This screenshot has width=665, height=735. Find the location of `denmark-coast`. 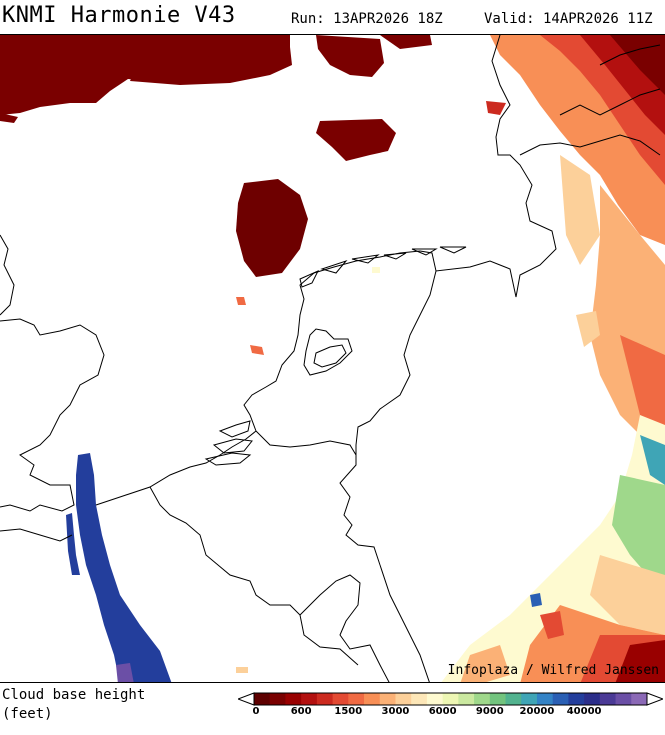

denmark-coast is located at coordinates (590, 100).